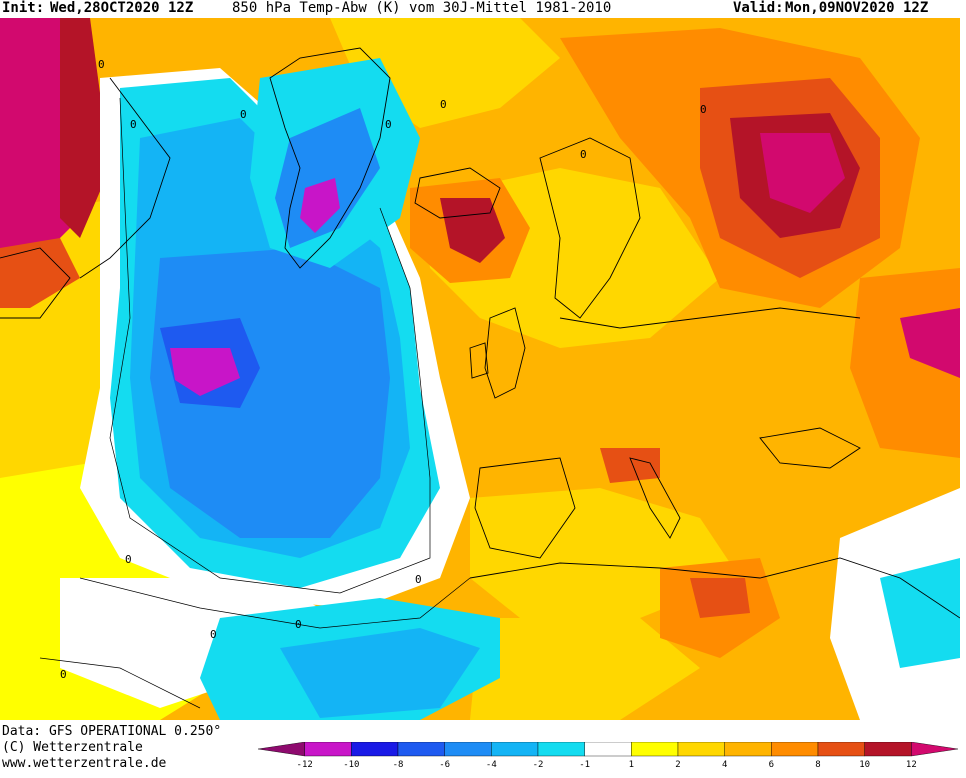  Describe the element at coordinates (920, 613) in the screenshot. I see `field-cyan-mideast` at that location.